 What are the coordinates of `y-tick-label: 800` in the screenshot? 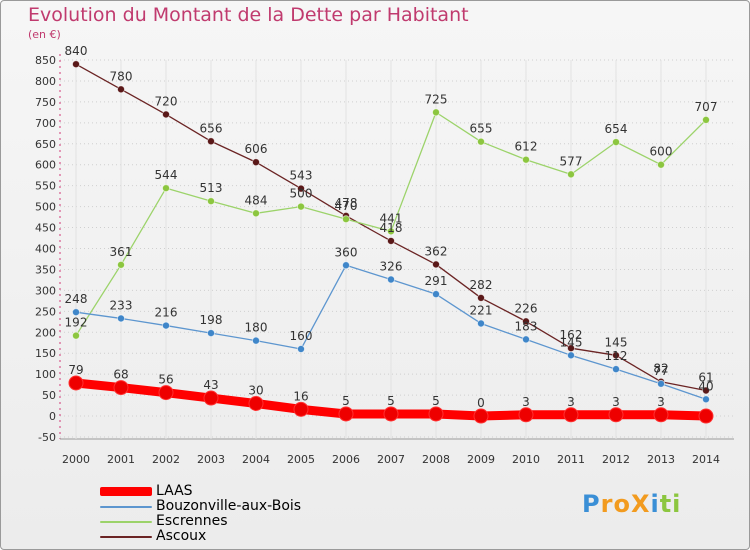 It's located at (45, 81).